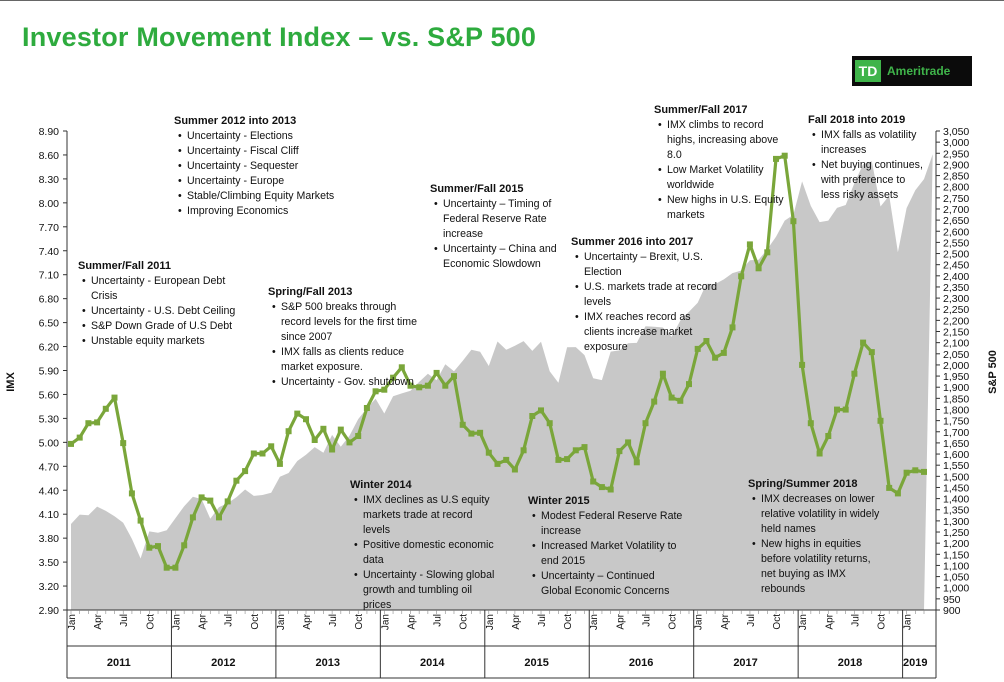 This screenshot has height=682, width=1004. Describe the element at coordinates (427, 553) in the screenshot. I see `annotation-item: Positive domestic economic data` at that location.